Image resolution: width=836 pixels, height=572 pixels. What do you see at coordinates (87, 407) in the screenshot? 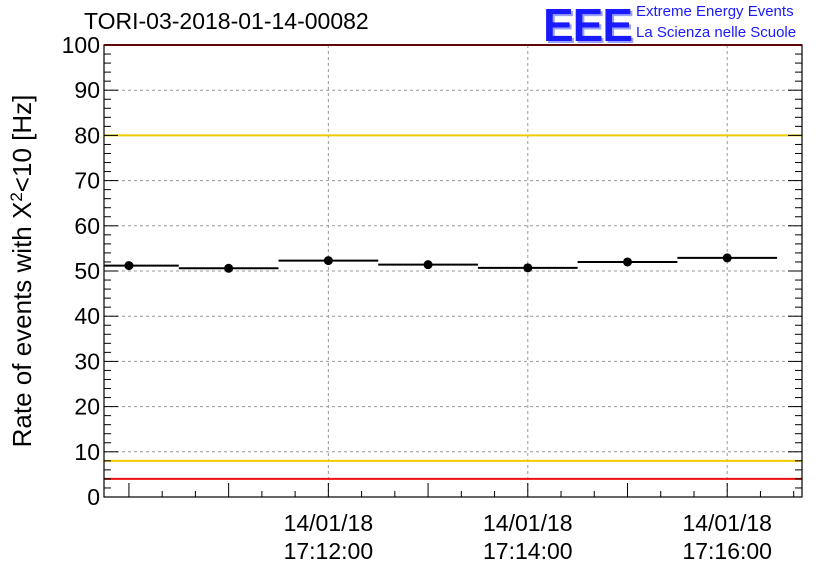
I see `y-tick-label: 20` at bounding box center [87, 407].